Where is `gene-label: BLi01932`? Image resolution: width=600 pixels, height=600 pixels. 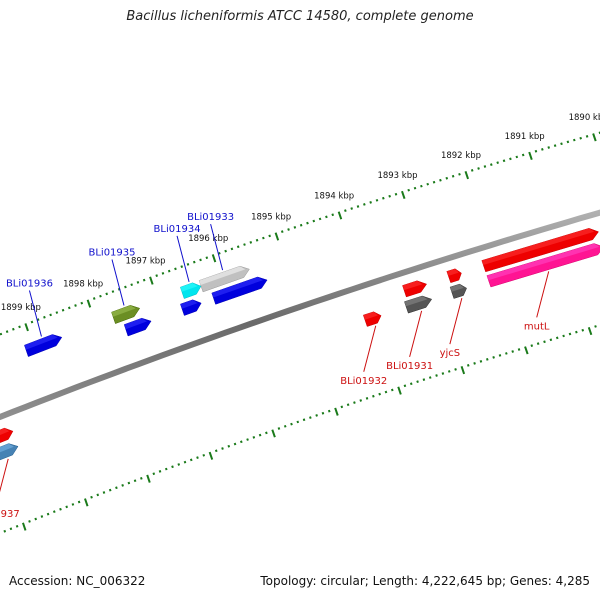
gene-label: BLi01932 is located at coordinates (363, 381).